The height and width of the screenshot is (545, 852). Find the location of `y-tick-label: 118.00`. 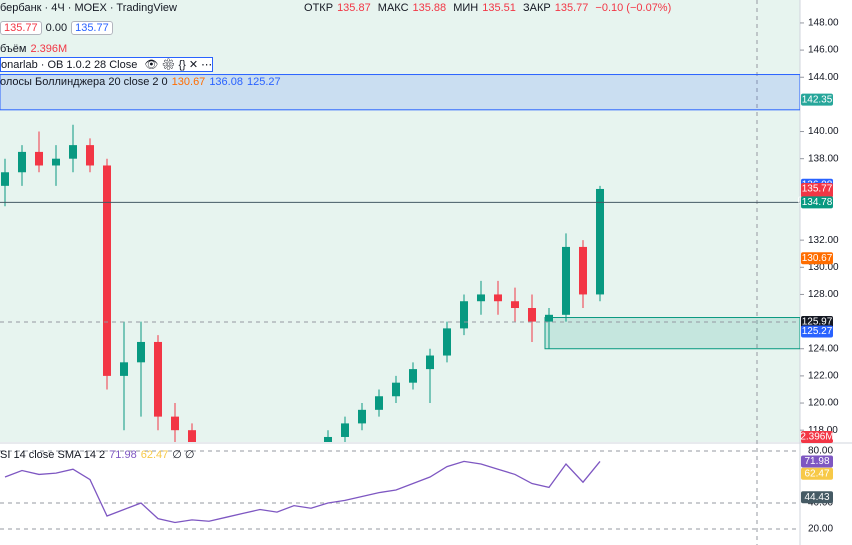

y-tick-label: 118.00 is located at coordinates (823, 430).